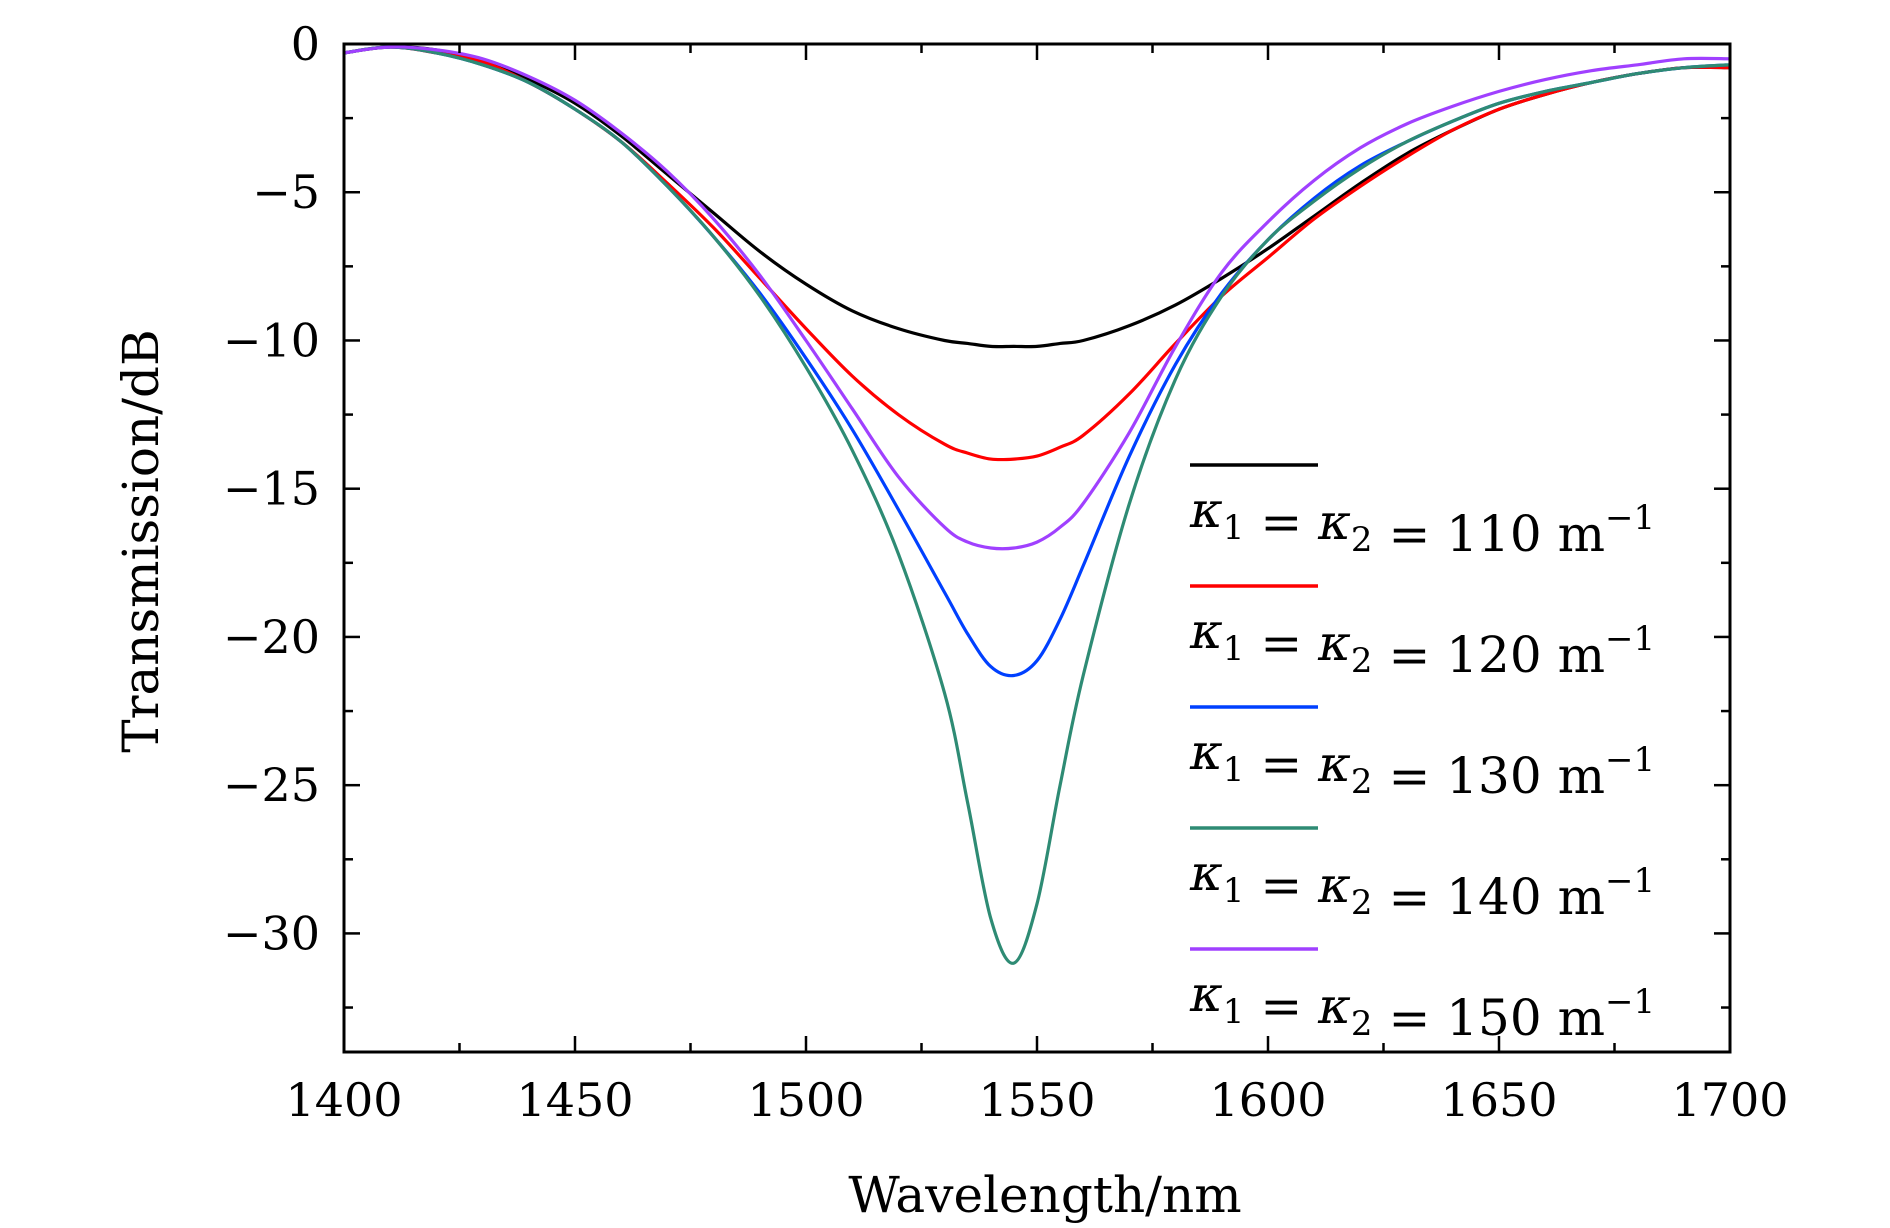 The height and width of the screenshot is (1228, 1890). I want to click on legend-label-110: κ1 = κ2 = 110 m−1, so click(1422, 522).